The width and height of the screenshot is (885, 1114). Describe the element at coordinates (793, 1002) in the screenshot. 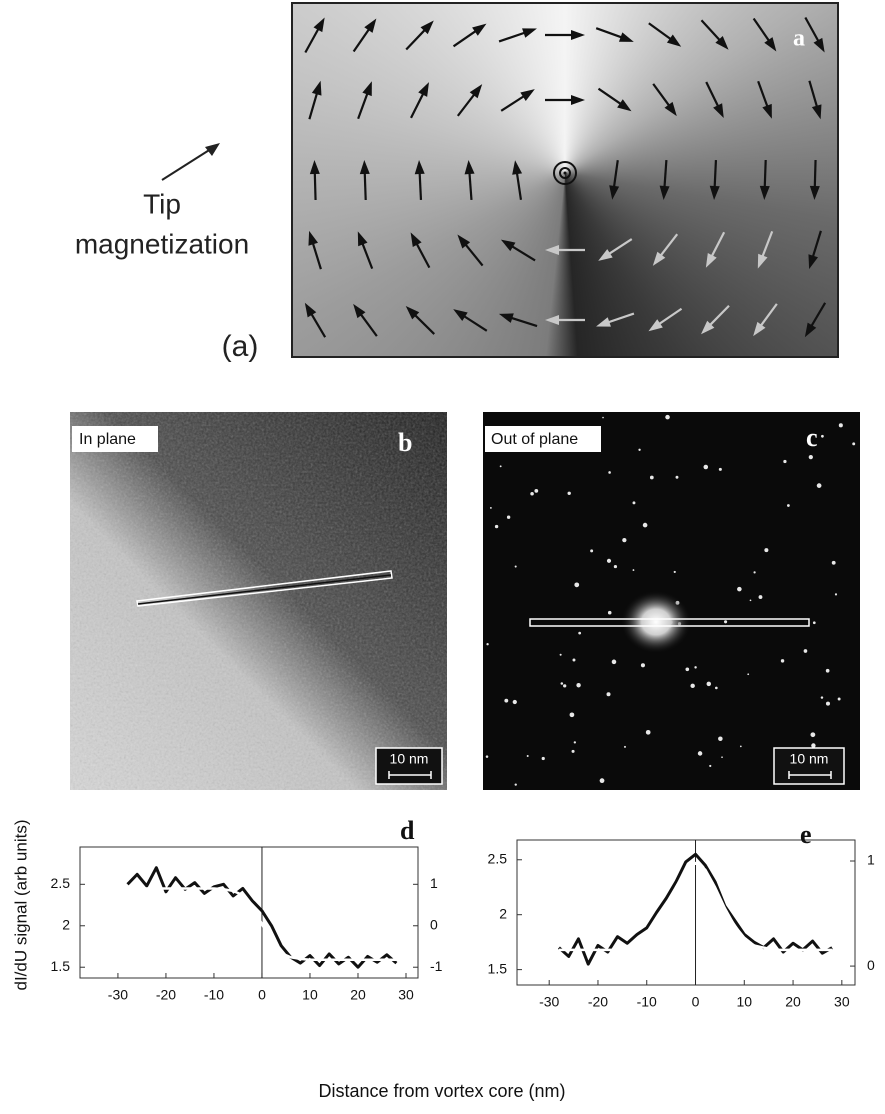

I see `x-tick-label: 20` at that location.